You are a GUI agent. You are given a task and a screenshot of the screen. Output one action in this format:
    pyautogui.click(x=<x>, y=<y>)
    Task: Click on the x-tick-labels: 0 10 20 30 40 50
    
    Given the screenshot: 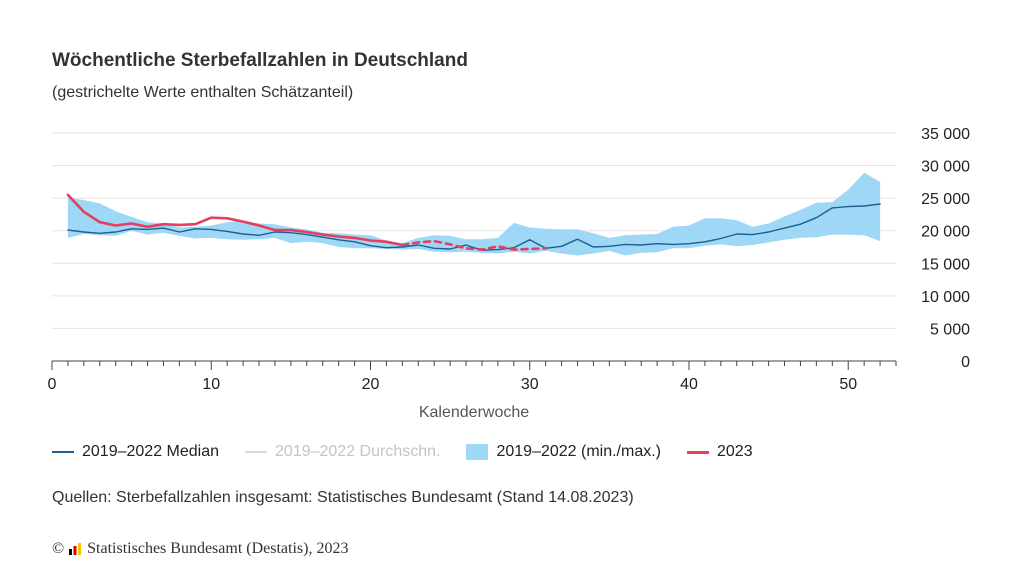 What is the action you would take?
    pyautogui.click(x=453, y=384)
    